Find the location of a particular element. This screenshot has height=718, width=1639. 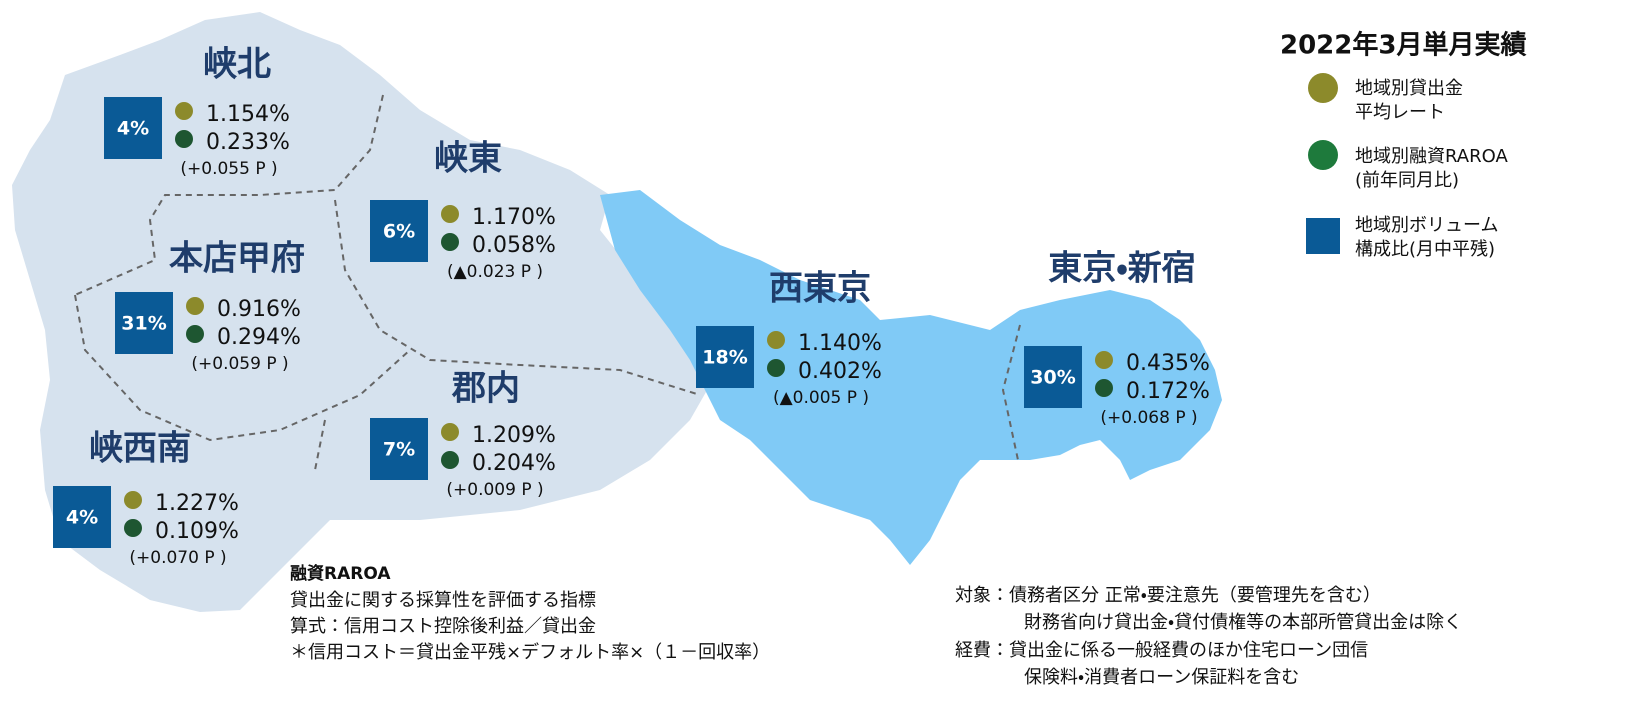

change-label: (▲0.005 P ) is located at coordinates (821, 398).